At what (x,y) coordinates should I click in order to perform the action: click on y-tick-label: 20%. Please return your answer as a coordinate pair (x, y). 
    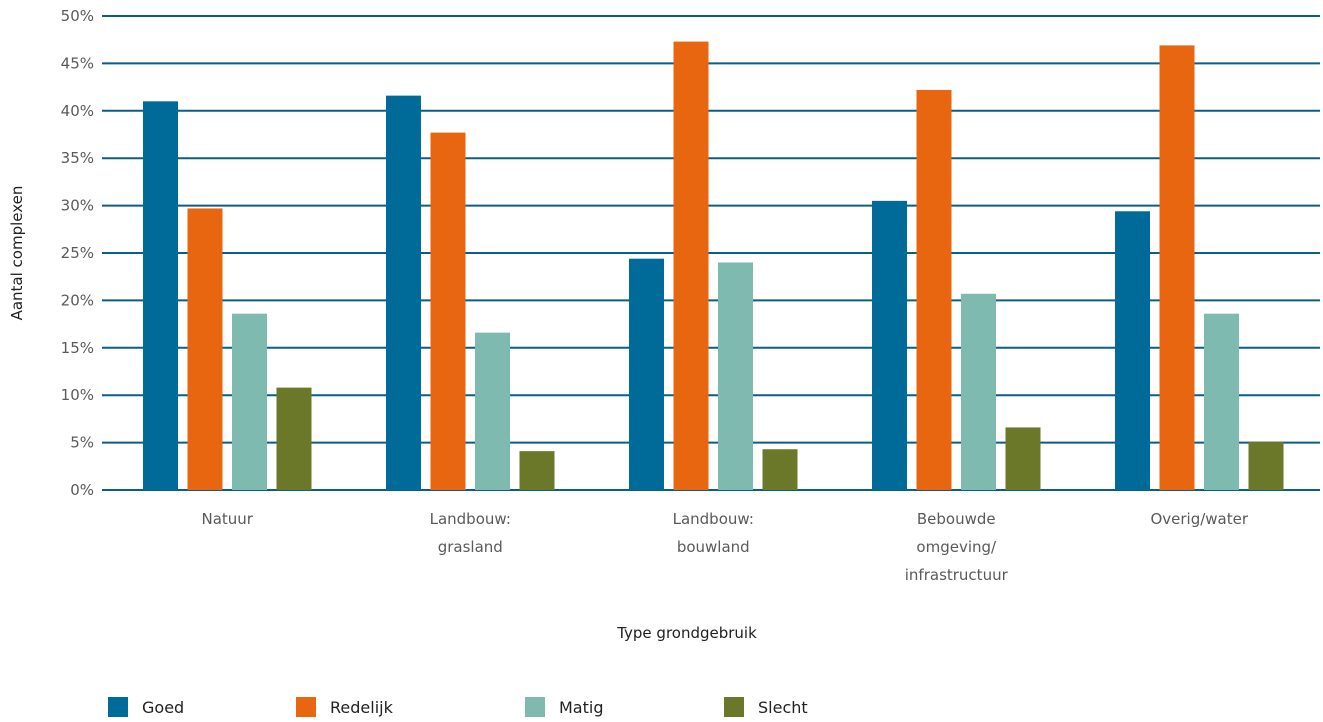
    Looking at the image, I should click on (77, 300).